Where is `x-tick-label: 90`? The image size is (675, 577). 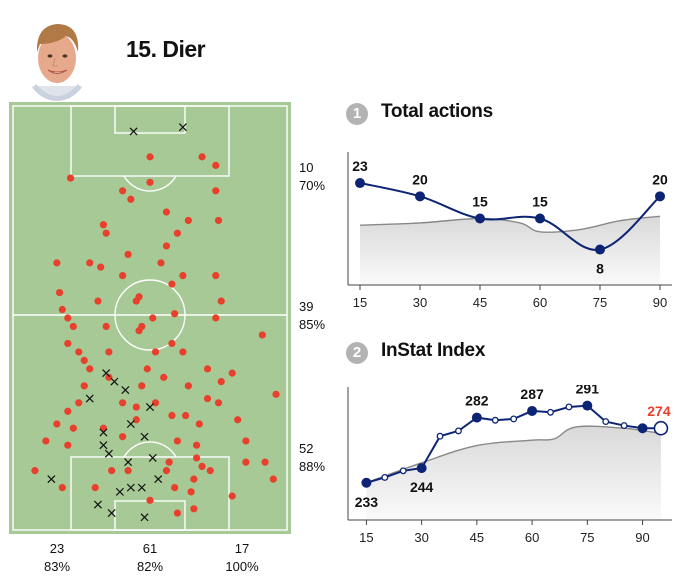 x-tick-label: 90 is located at coordinates (642, 537).